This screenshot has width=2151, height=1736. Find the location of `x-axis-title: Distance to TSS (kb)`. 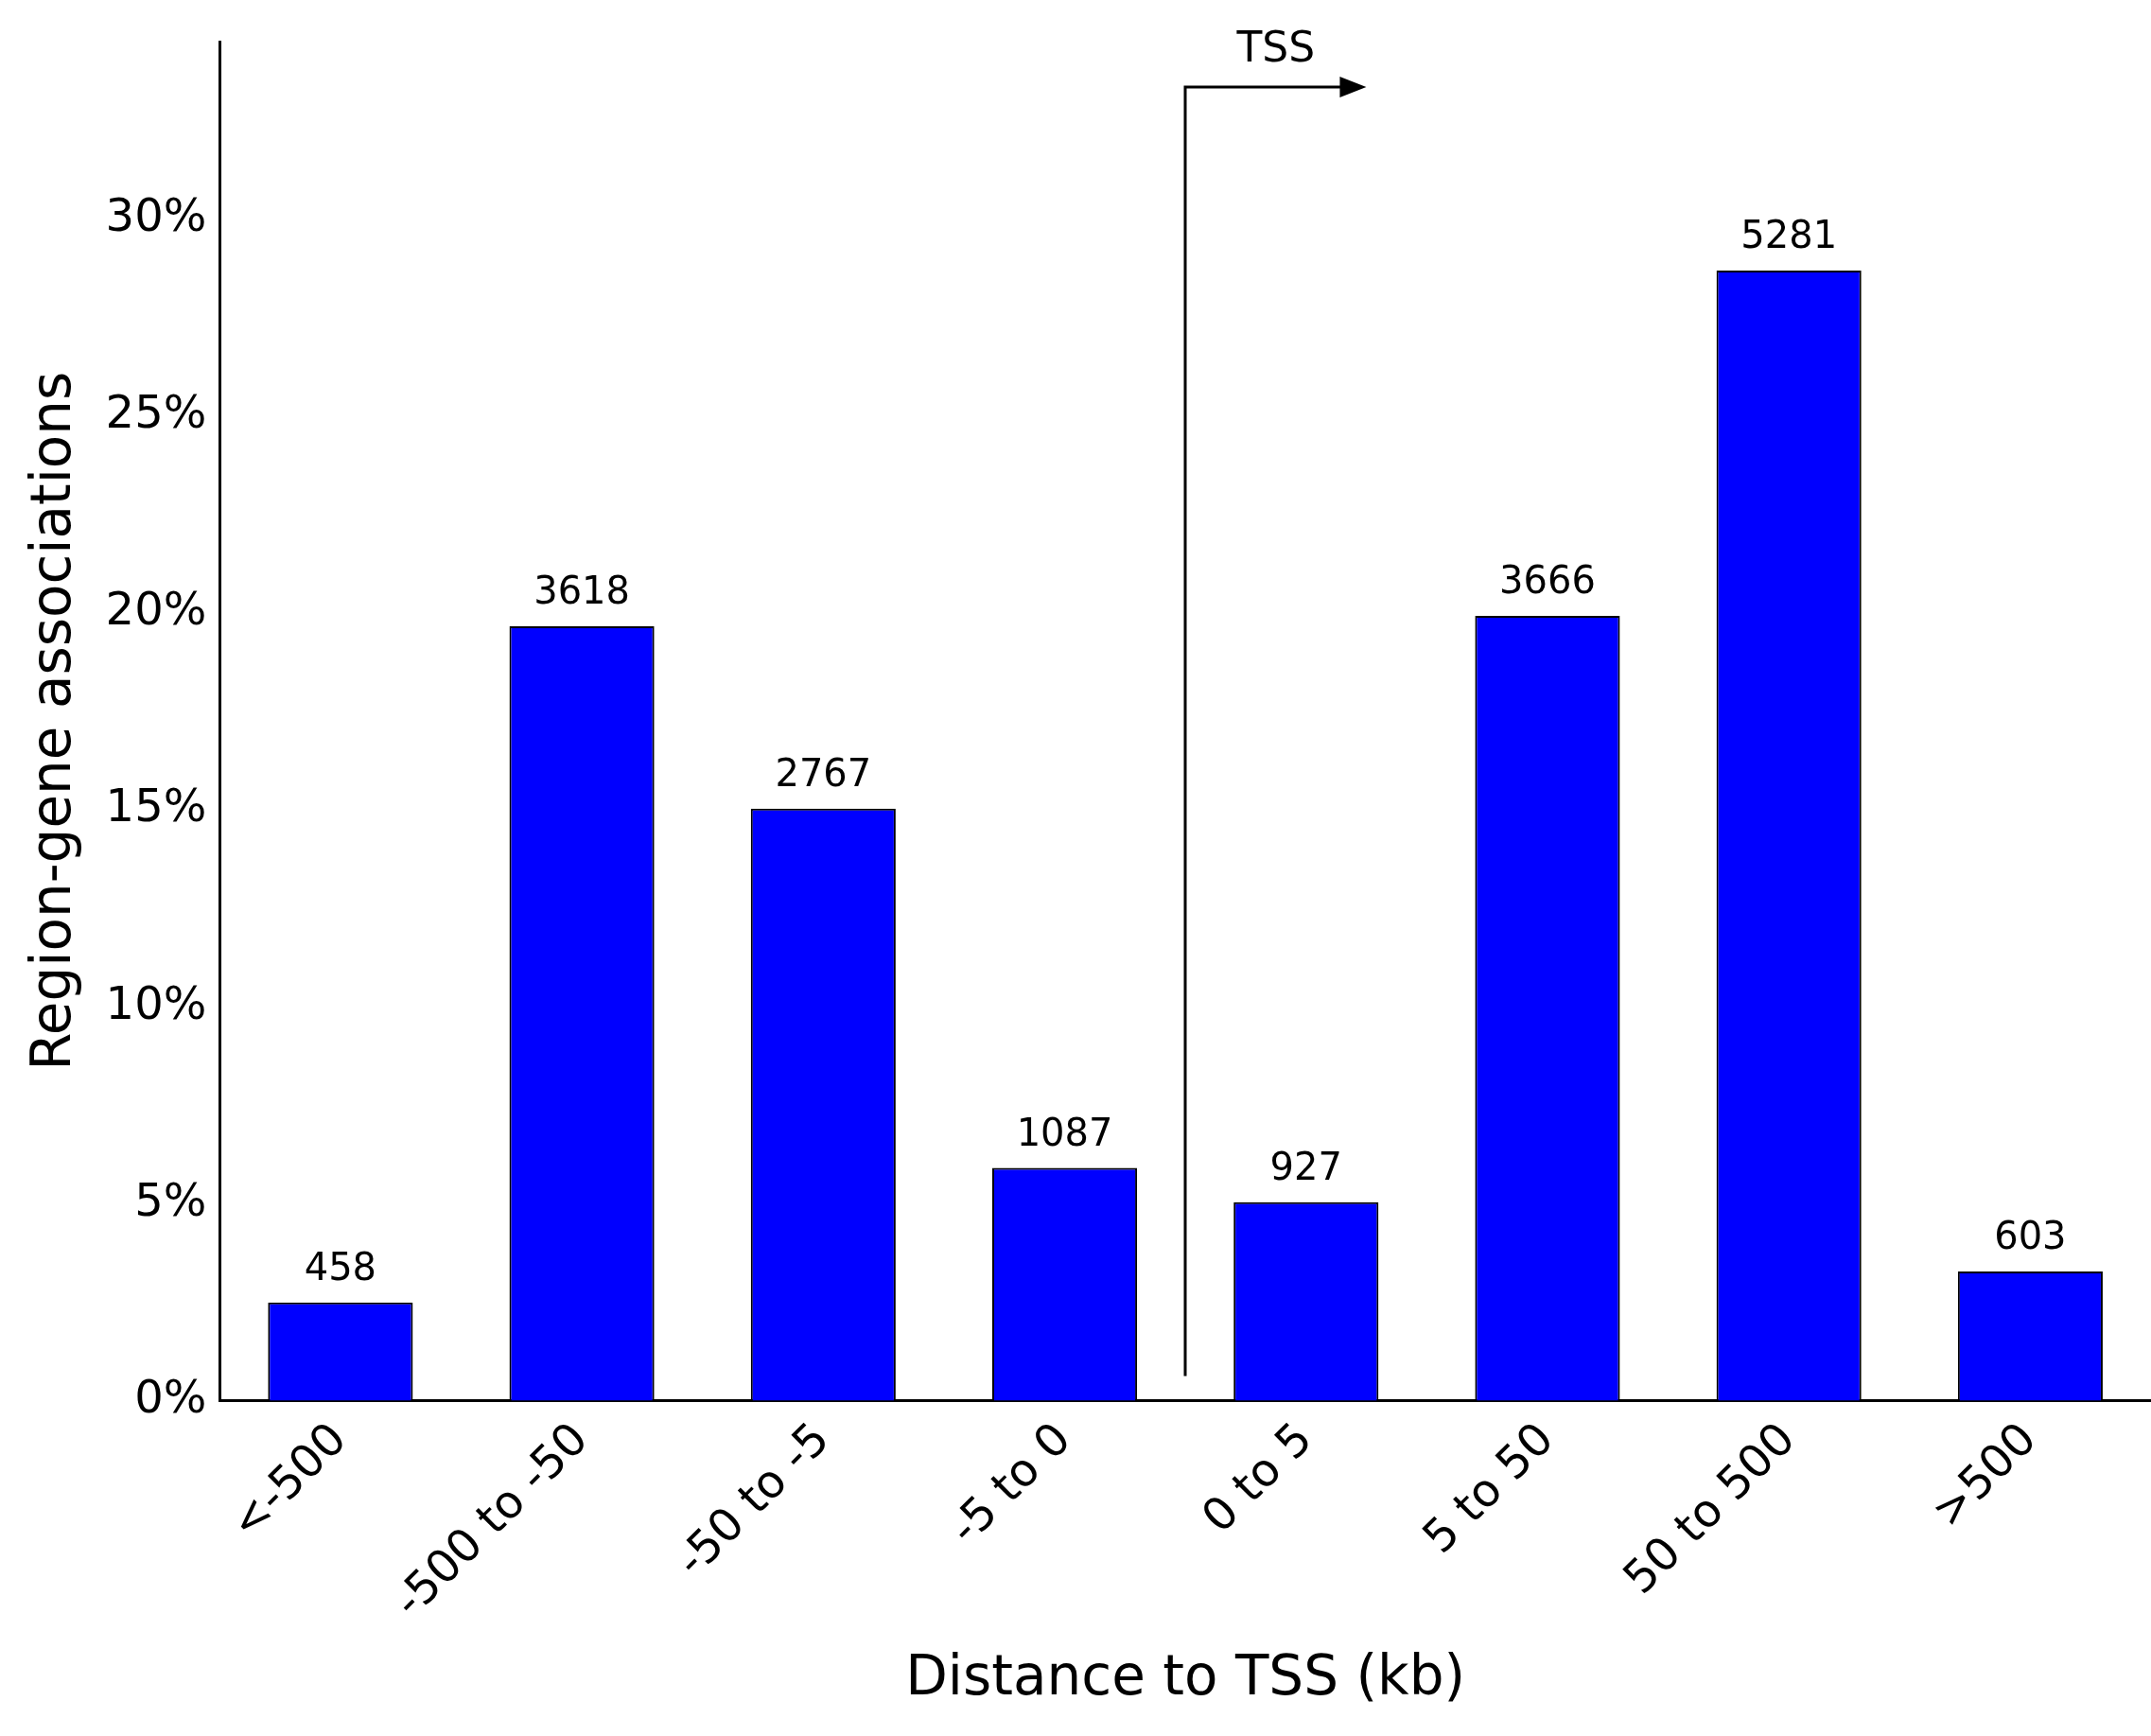

x-axis-title: Distance to TSS (kb) is located at coordinates (1185, 1676).